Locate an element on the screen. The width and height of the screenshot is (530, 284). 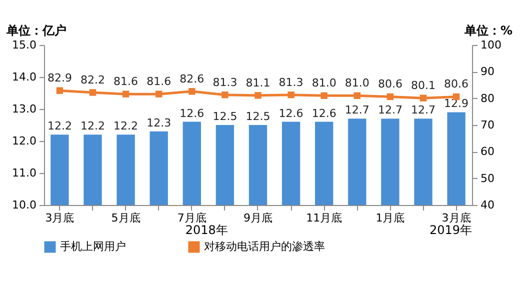
y-tick-label: 12.0 is located at coordinates (24, 141).